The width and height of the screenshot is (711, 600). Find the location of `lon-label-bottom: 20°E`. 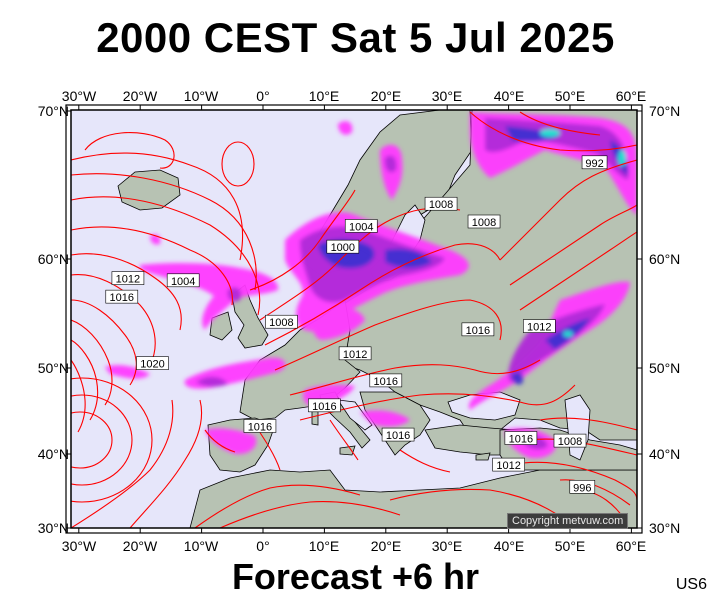

lon-label-bottom: 20°E is located at coordinates (386, 546).